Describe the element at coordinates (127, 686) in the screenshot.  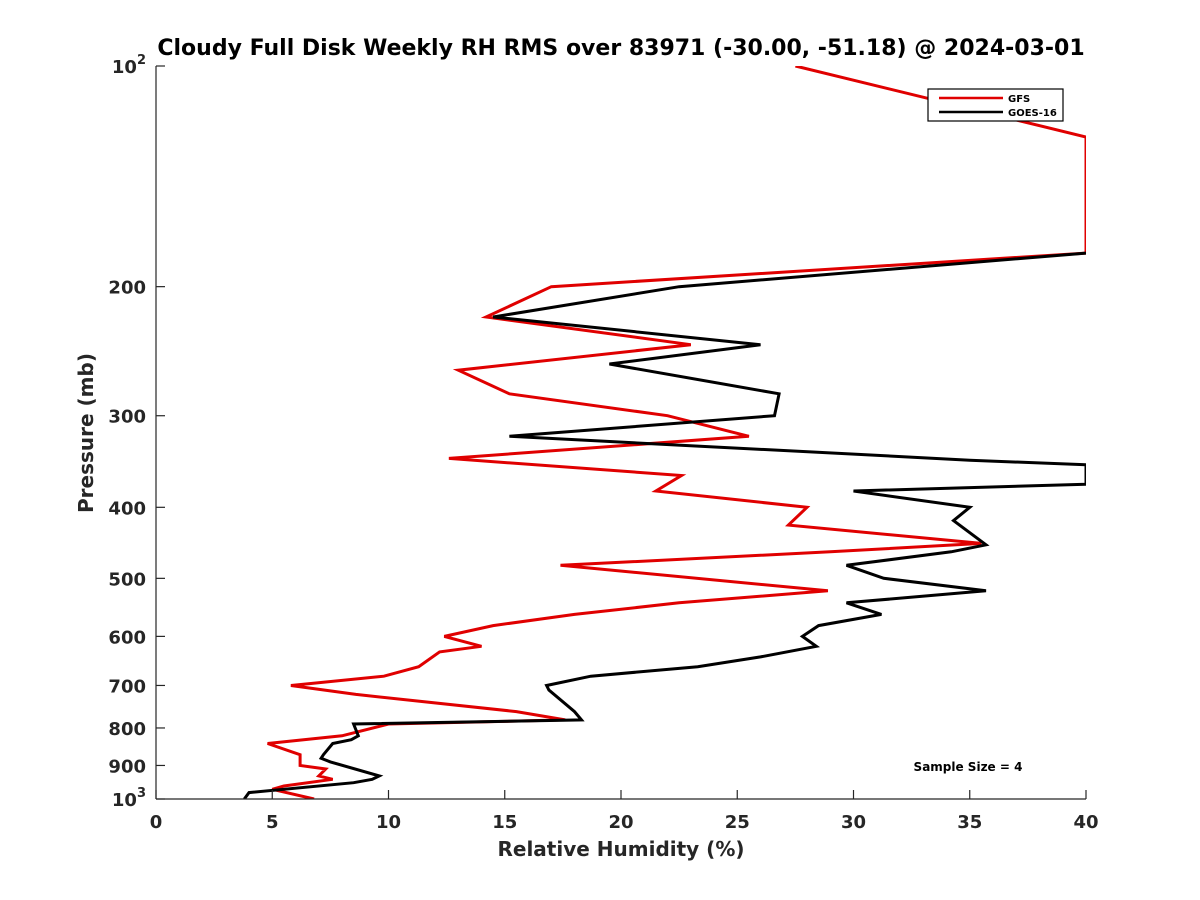
I see `y-tick-label: 700` at that location.